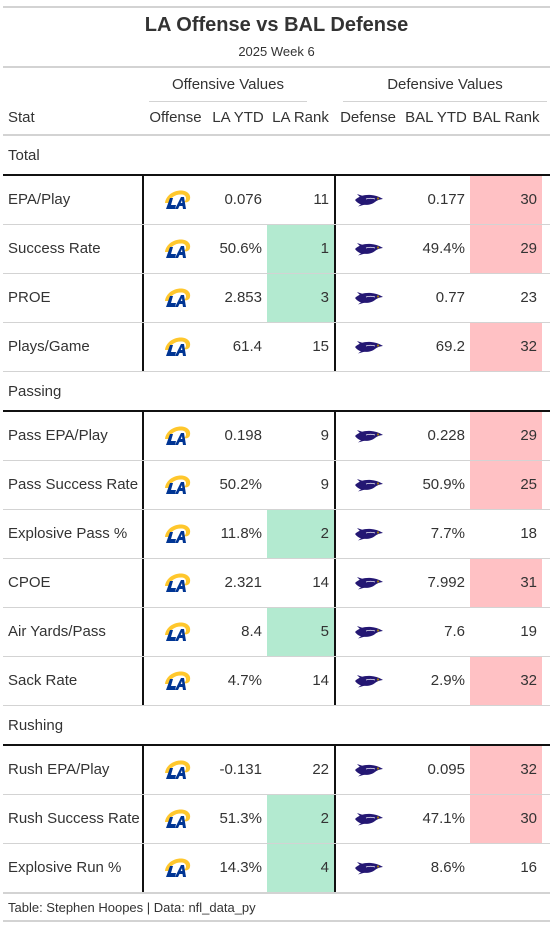 The width and height of the screenshot is (553, 932). I want to click on off-ytd-value: 51.3%, so click(240, 818).